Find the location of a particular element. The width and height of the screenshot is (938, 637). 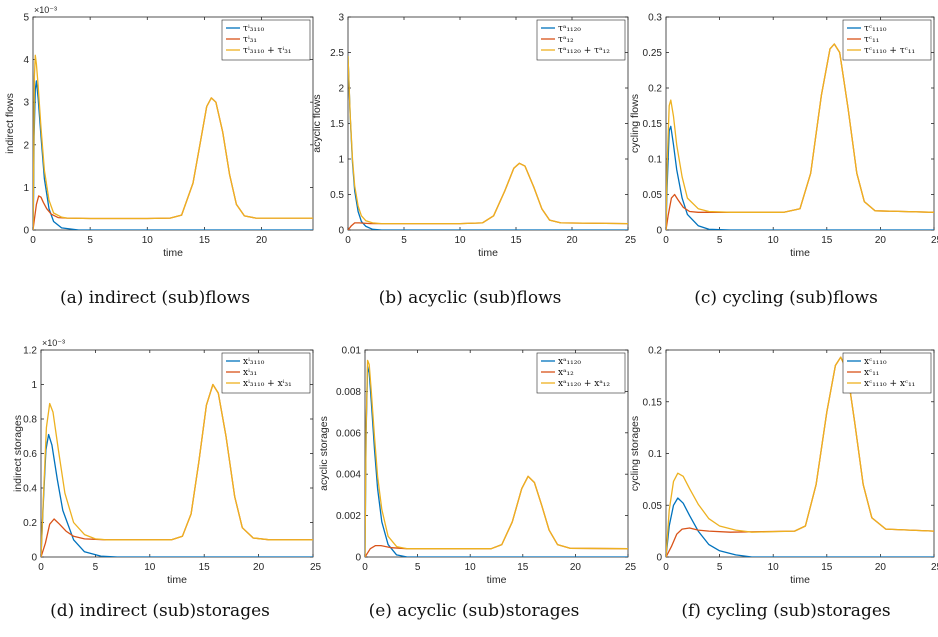

panel-caption: (e) acyclic (sub)storages is located at coordinates (474, 611).